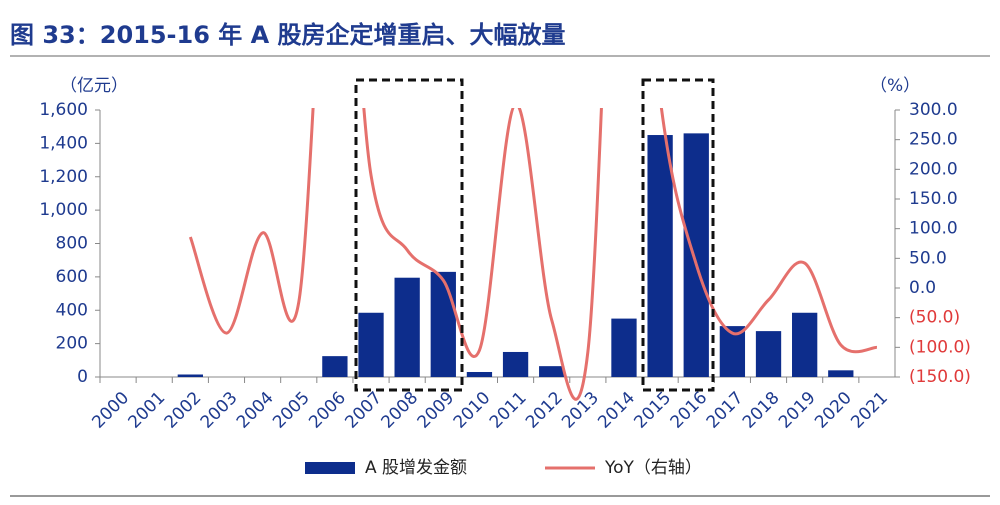 The height and width of the screenshot is (505, 1000). Describe the element at coordinates (934, 318) in the screenshot. I see `y2-tick-label: (50.0)` at that location.